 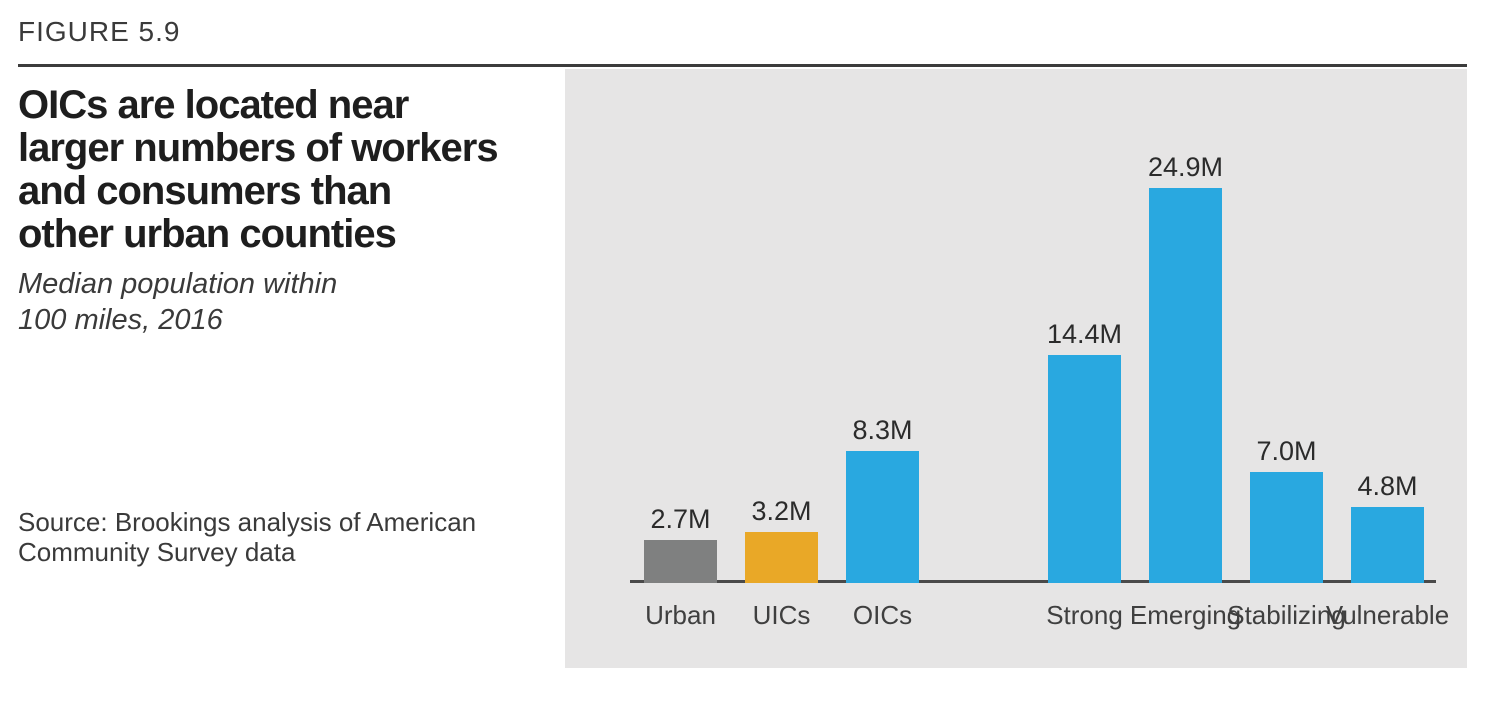 I want to click on bar-uics, so click(x=781, y=557).